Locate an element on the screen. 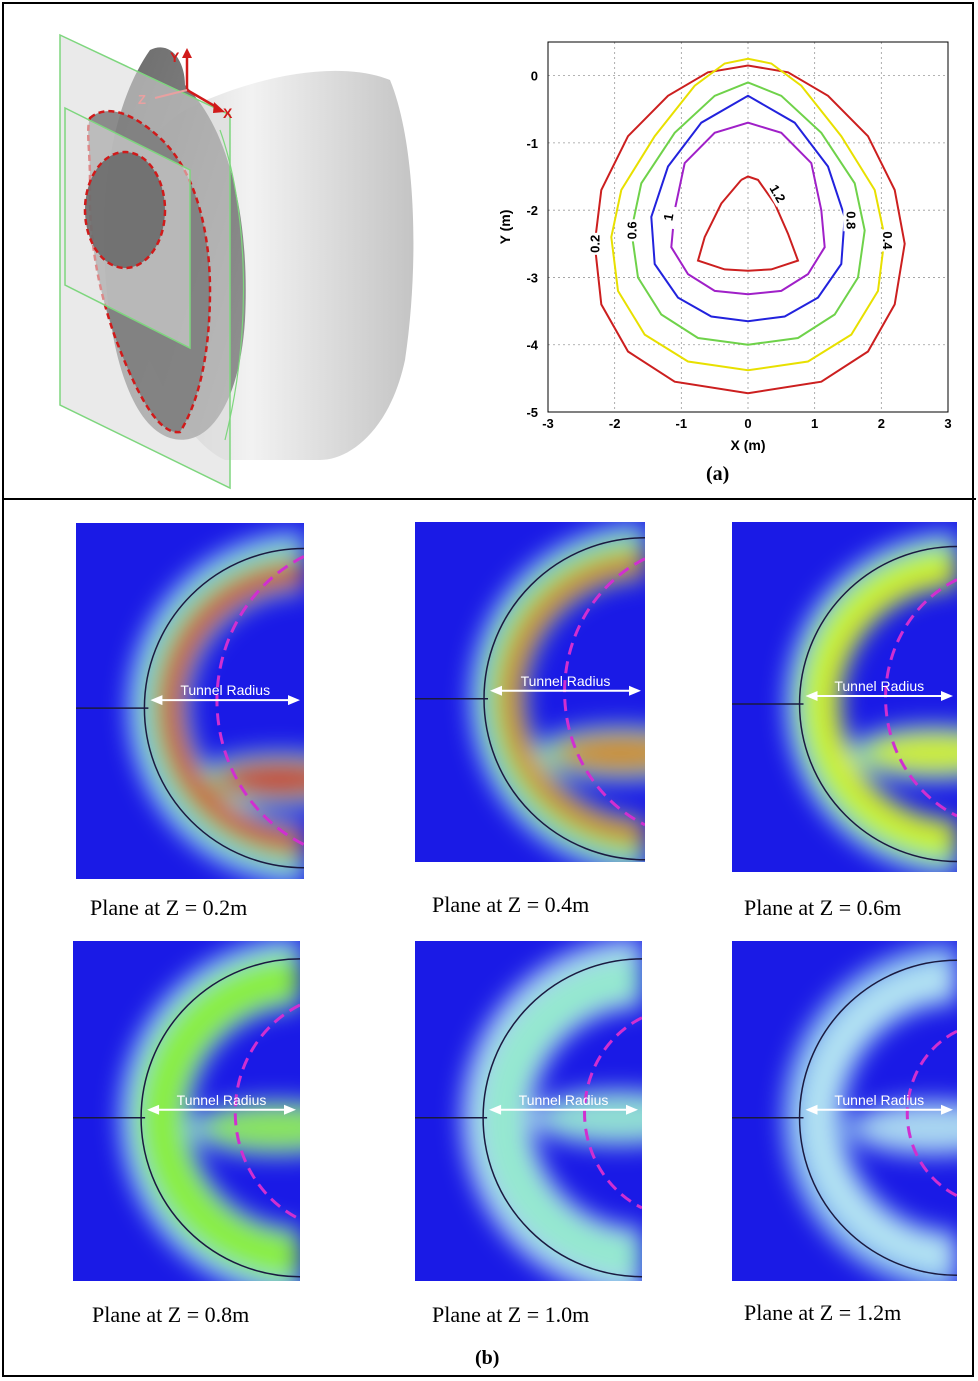  slice-plot-3: Tunnel Radius is located at coordinates (844, 697).